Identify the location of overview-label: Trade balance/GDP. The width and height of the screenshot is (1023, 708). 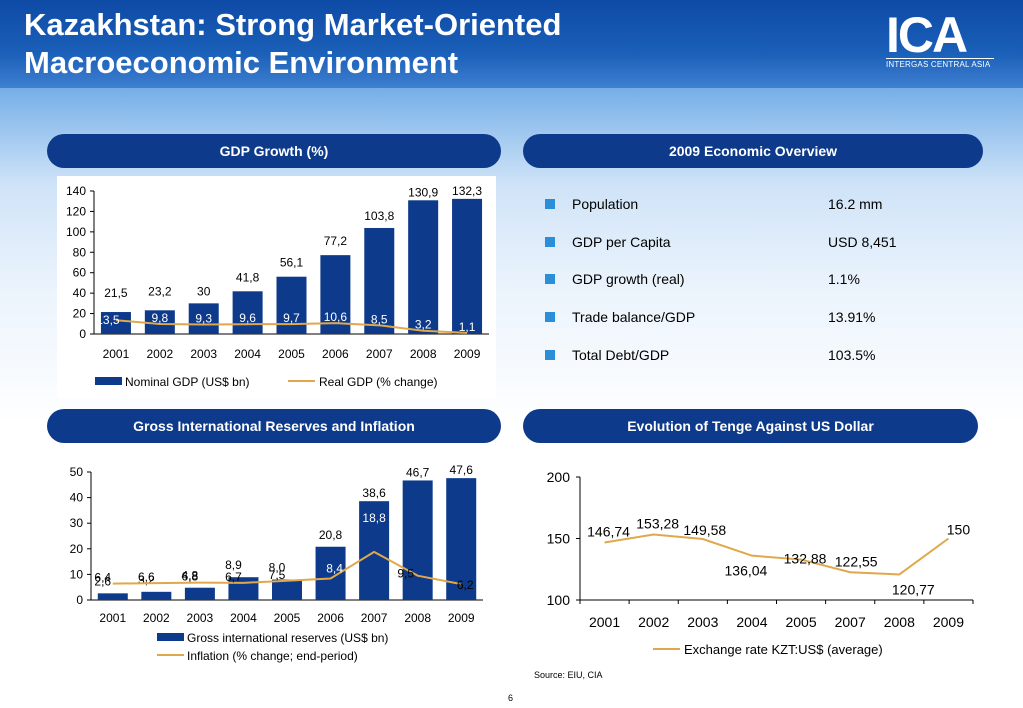
(634, 317).